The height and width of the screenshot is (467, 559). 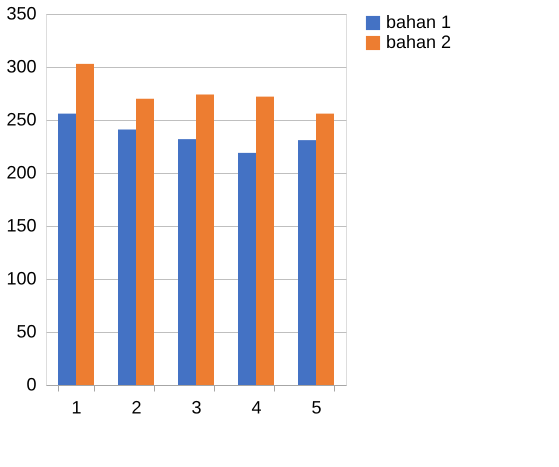 What do you see at coordinates (256, 408) in the screenshot?
I see `x-tick-label: 4` at bounding box center [256, 408].